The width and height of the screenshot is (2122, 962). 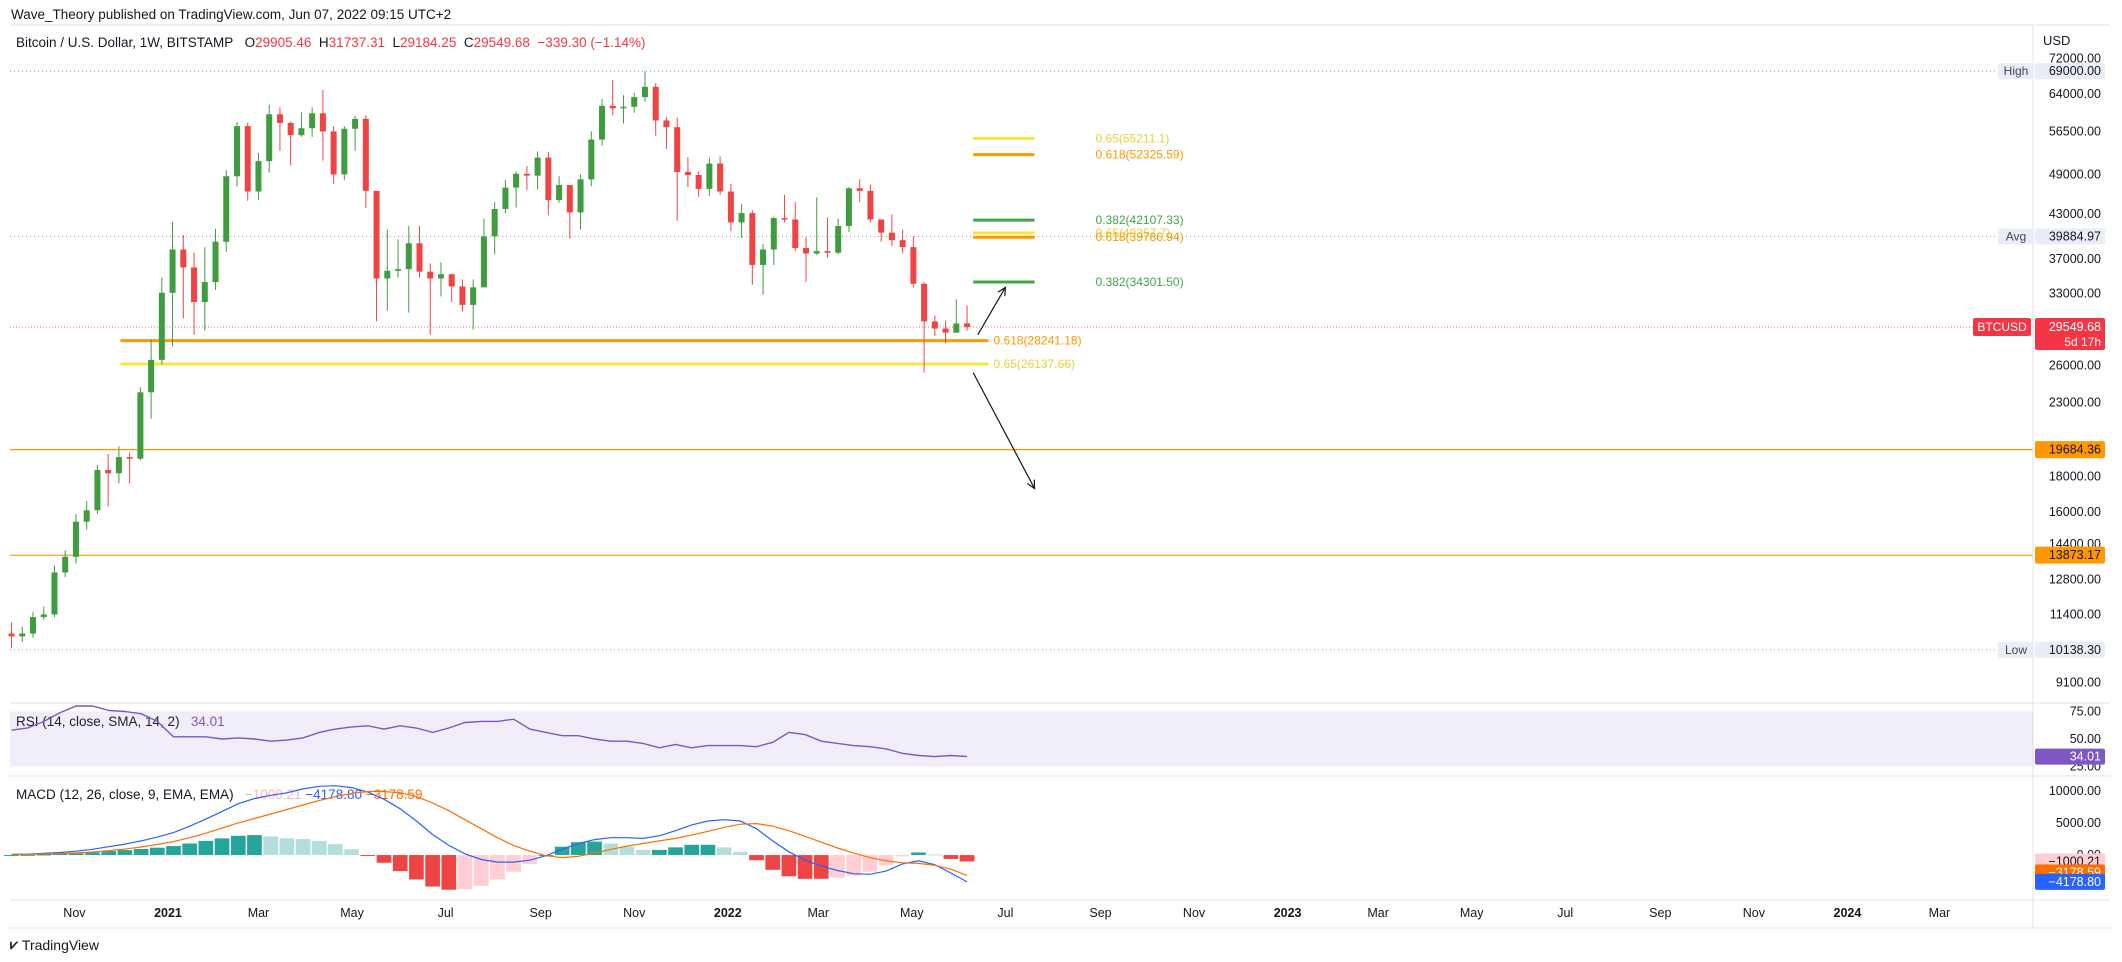 I want to click on time-tick-label: 2021, so click(x=168, y=913).